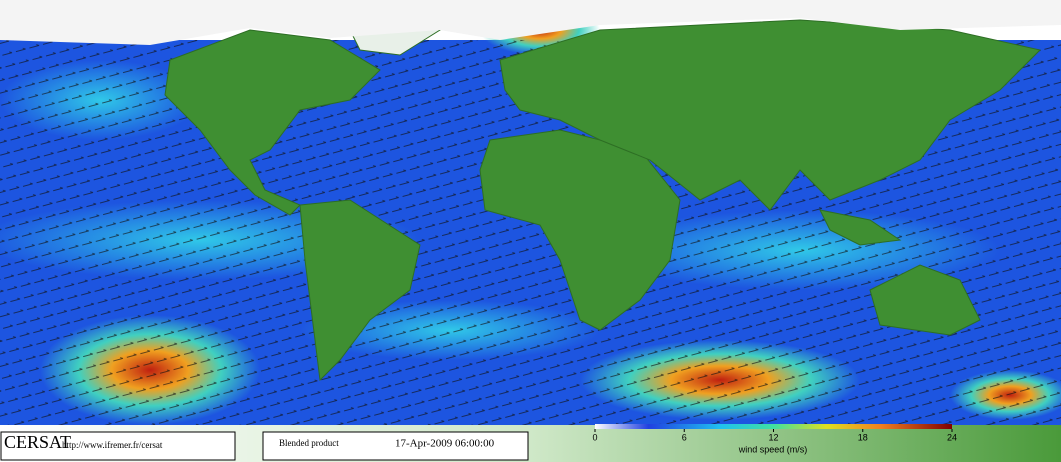 The height and width of the screenshot is (462, 1061). What do you see at coordinates (952, 437) in the screenshot?
I see `colorbar-tick-label: 24` at bounding box center [952, 437].